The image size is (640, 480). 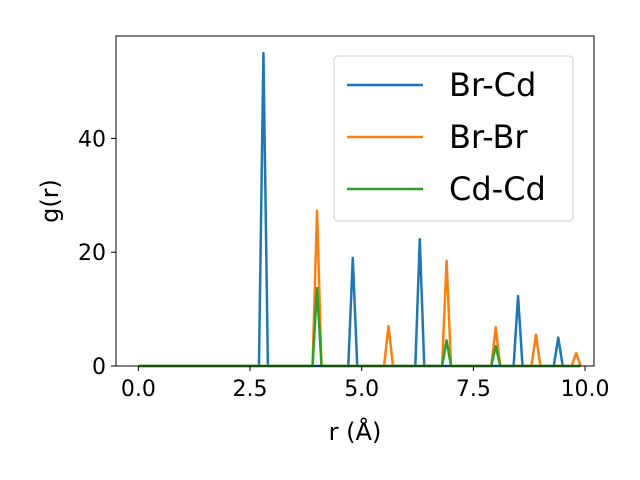 I want to click on x-tick-label: 5.0, so click(x=361, y=389).